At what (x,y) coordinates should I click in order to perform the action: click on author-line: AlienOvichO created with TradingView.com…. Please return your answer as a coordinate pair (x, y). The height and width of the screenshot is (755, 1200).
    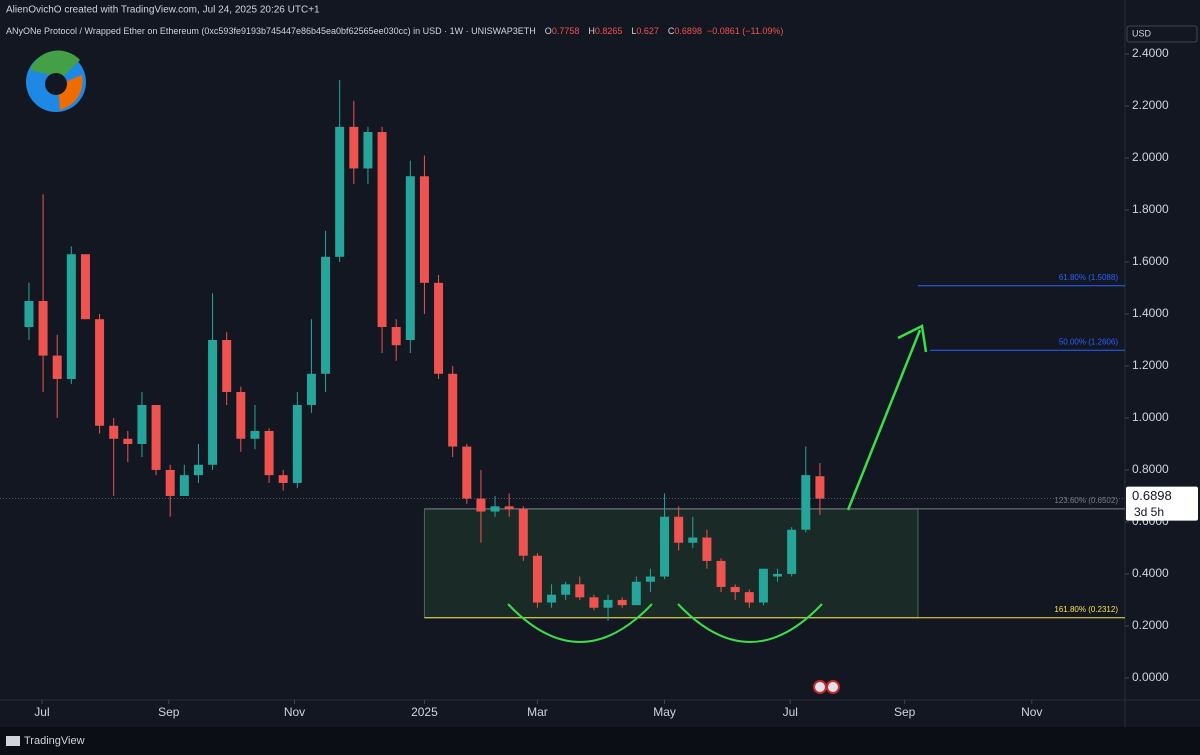
    Looking at the image, I should click on (163, 10).